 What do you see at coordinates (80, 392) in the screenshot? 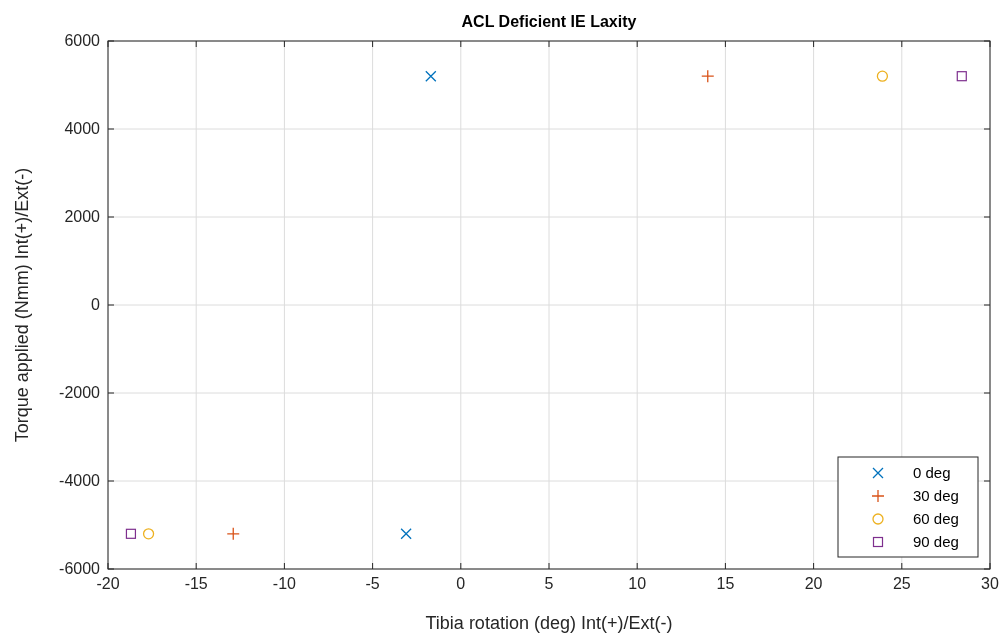
I see `y-tick-label: -2000` at bounding box center [80, 392].